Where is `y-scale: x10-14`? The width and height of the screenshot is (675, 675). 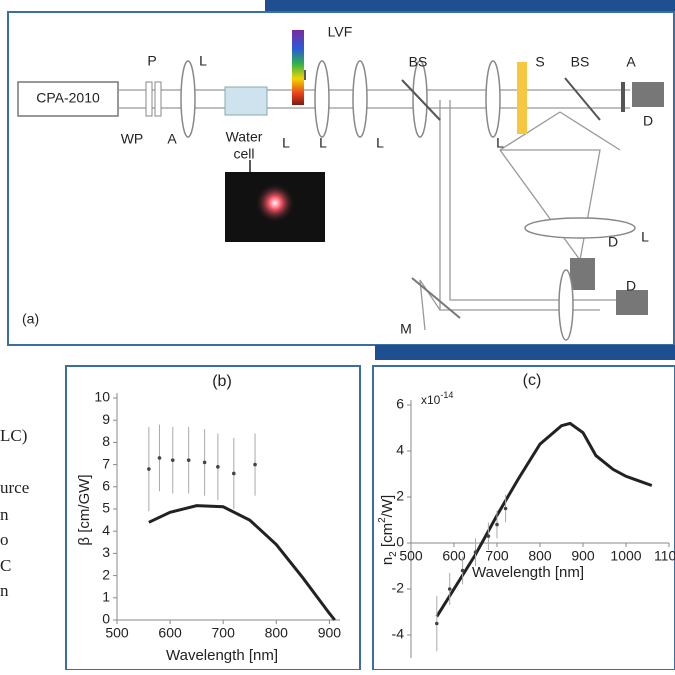 y-scale: x10-14 is located at coordinates (437, 398).